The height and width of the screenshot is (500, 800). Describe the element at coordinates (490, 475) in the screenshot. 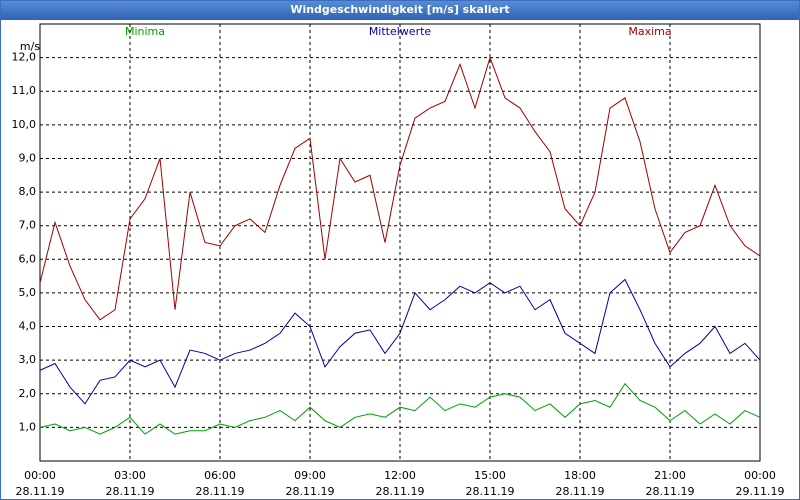

I see `x-tick-label: 15:00` at that location.